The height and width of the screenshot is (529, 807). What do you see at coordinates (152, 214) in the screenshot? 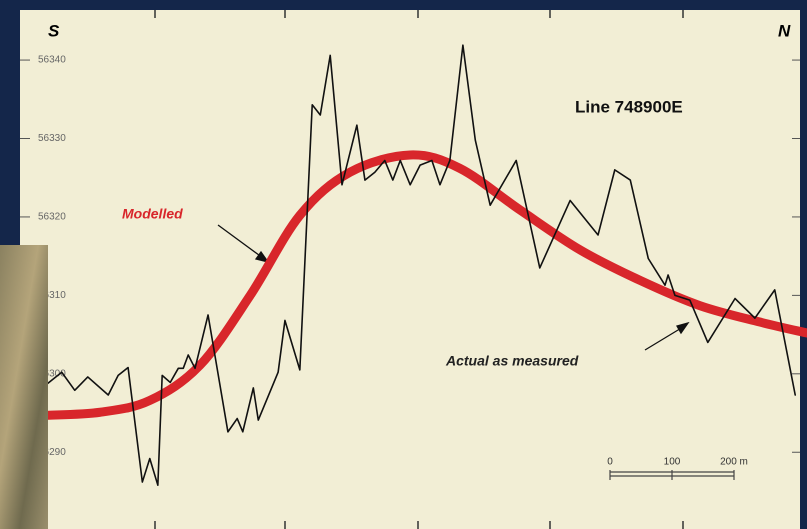
I see `modelled-annotation: Modelled` at bounding box center [152, 214].